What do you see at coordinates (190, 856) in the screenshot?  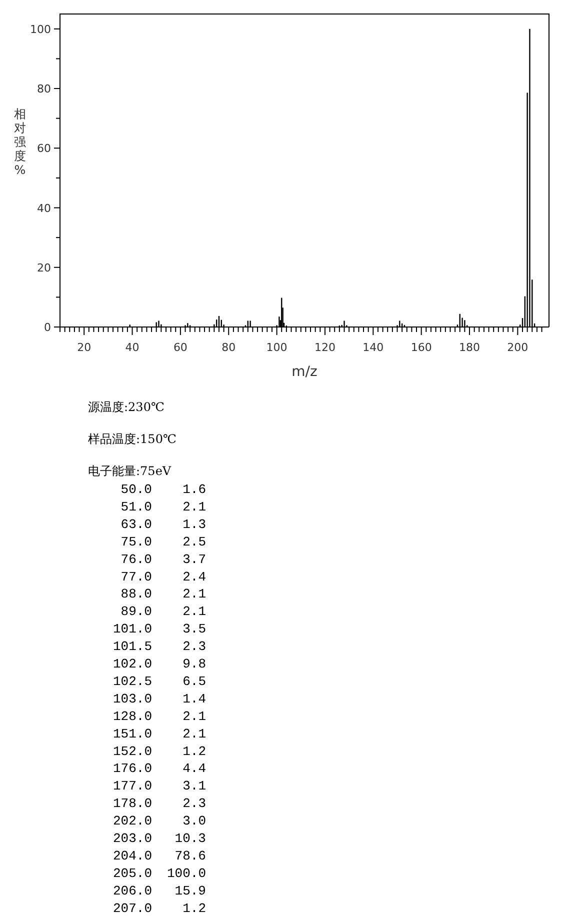 I see `data-label: 78.6` at bounding box center [190, 856].